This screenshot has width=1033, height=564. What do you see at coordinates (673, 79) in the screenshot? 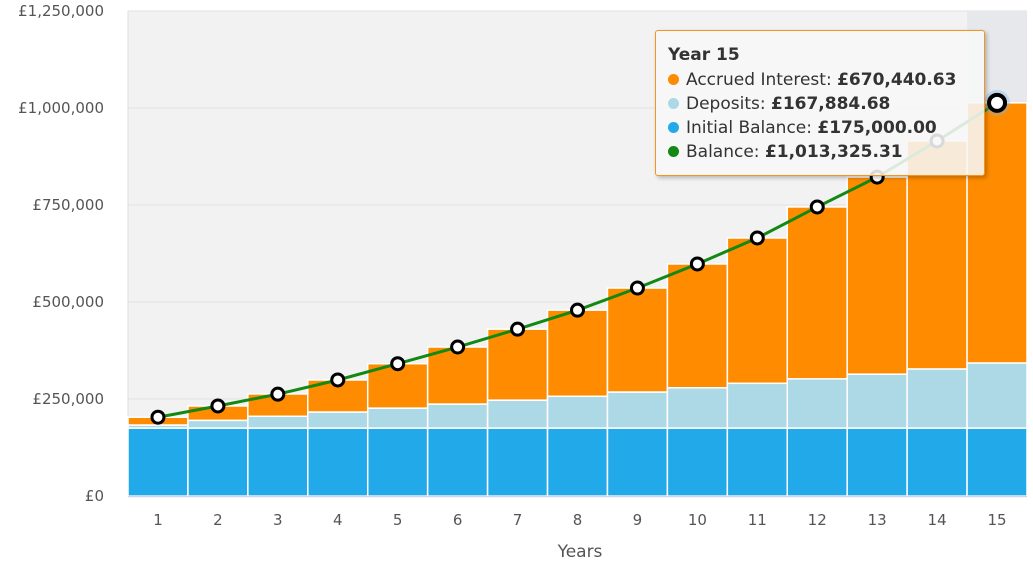
I see `interest-dot-icon` at bounding box center [673, 79].